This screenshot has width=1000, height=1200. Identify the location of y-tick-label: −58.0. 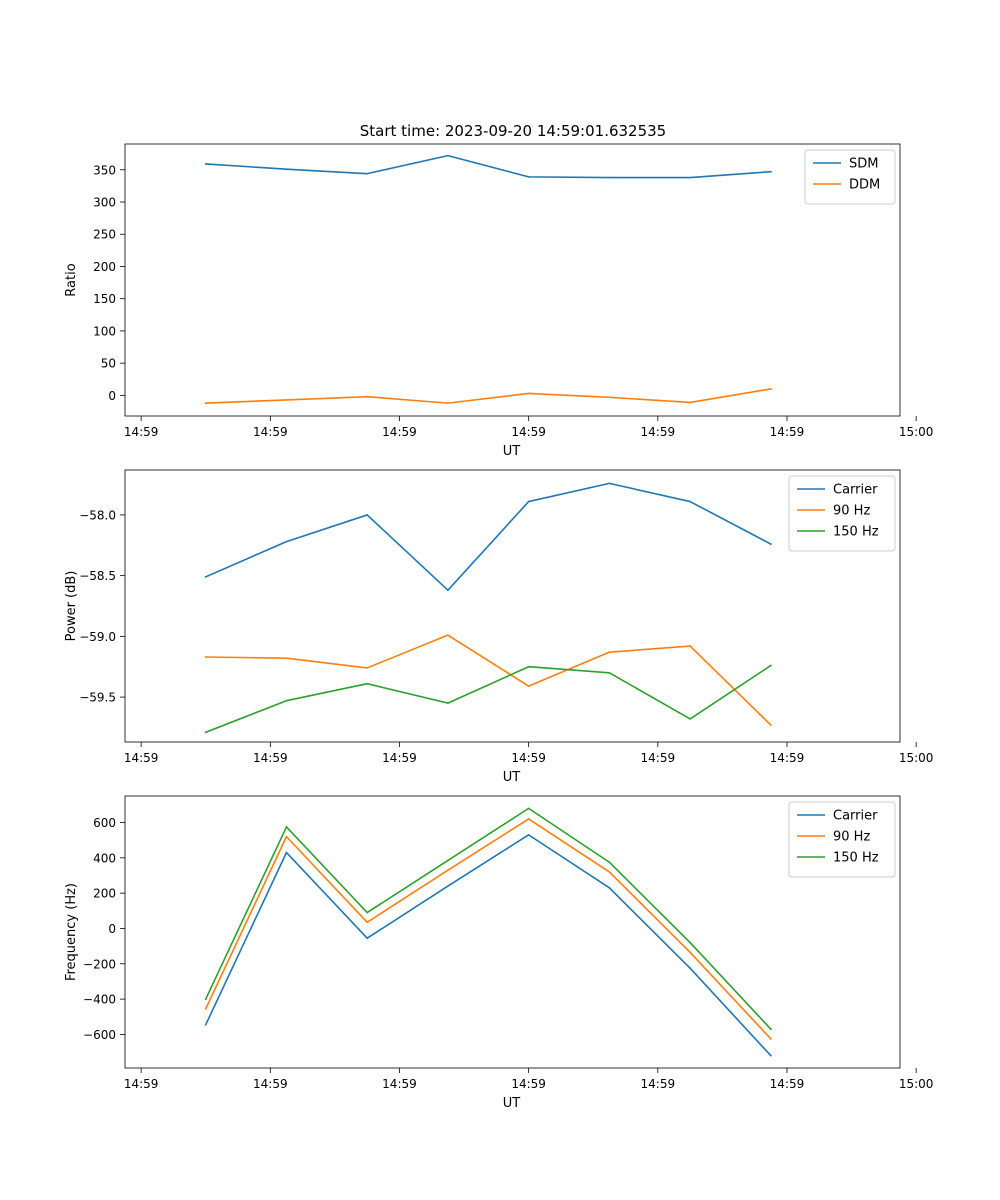
(97, 515).